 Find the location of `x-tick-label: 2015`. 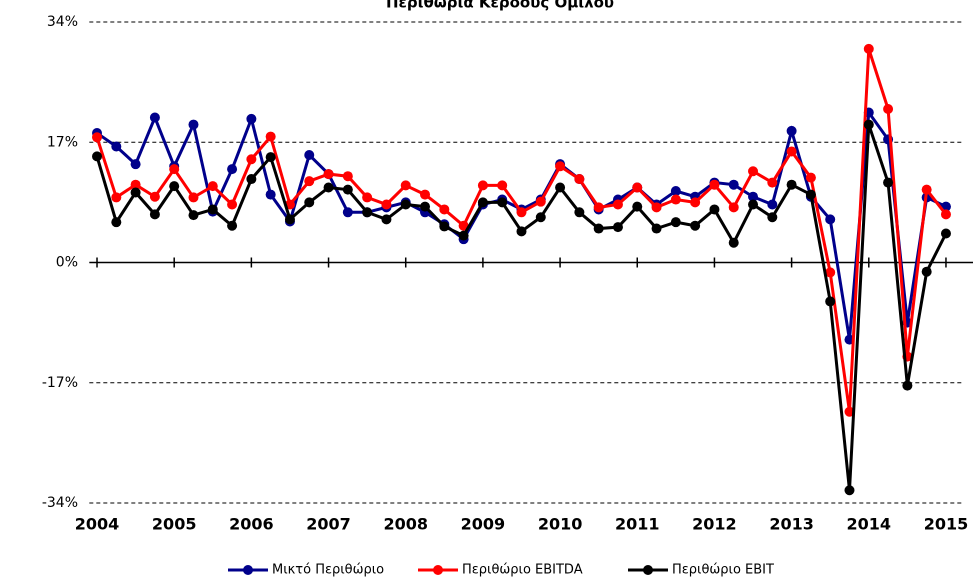

x-tick-label: 2015 is located at coordinates (946, 524).